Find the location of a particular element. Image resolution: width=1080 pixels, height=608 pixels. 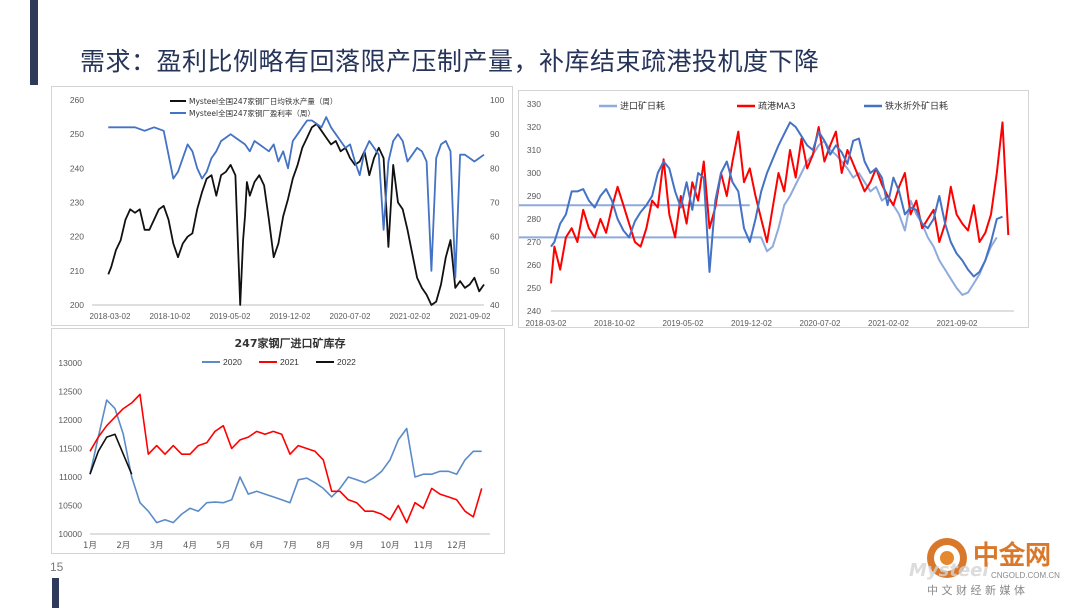

legend-label: 2020 is located at coordinates (232, 362).